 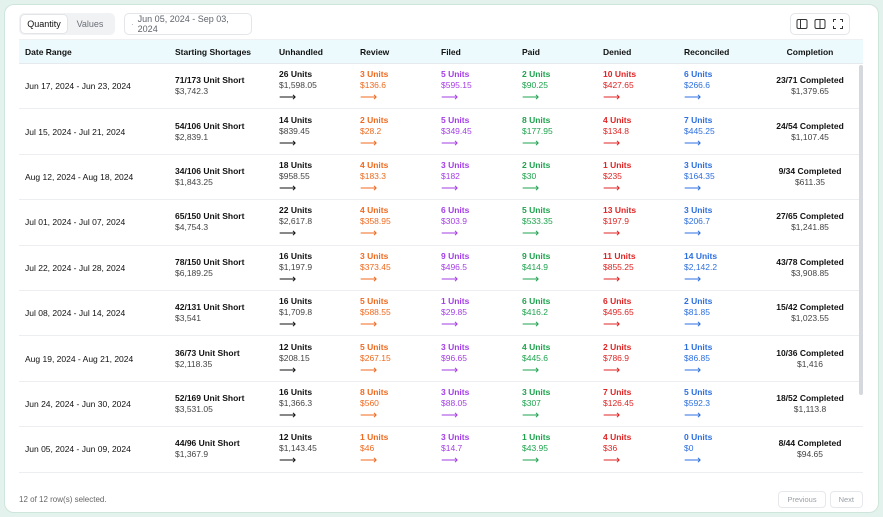 I want to click on header-filed: Filed, so click(x=451, y=51).